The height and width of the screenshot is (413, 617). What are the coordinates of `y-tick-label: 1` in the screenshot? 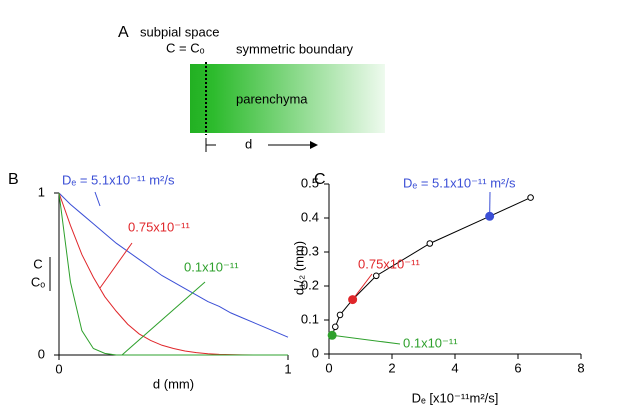 It's located at (41, 191).